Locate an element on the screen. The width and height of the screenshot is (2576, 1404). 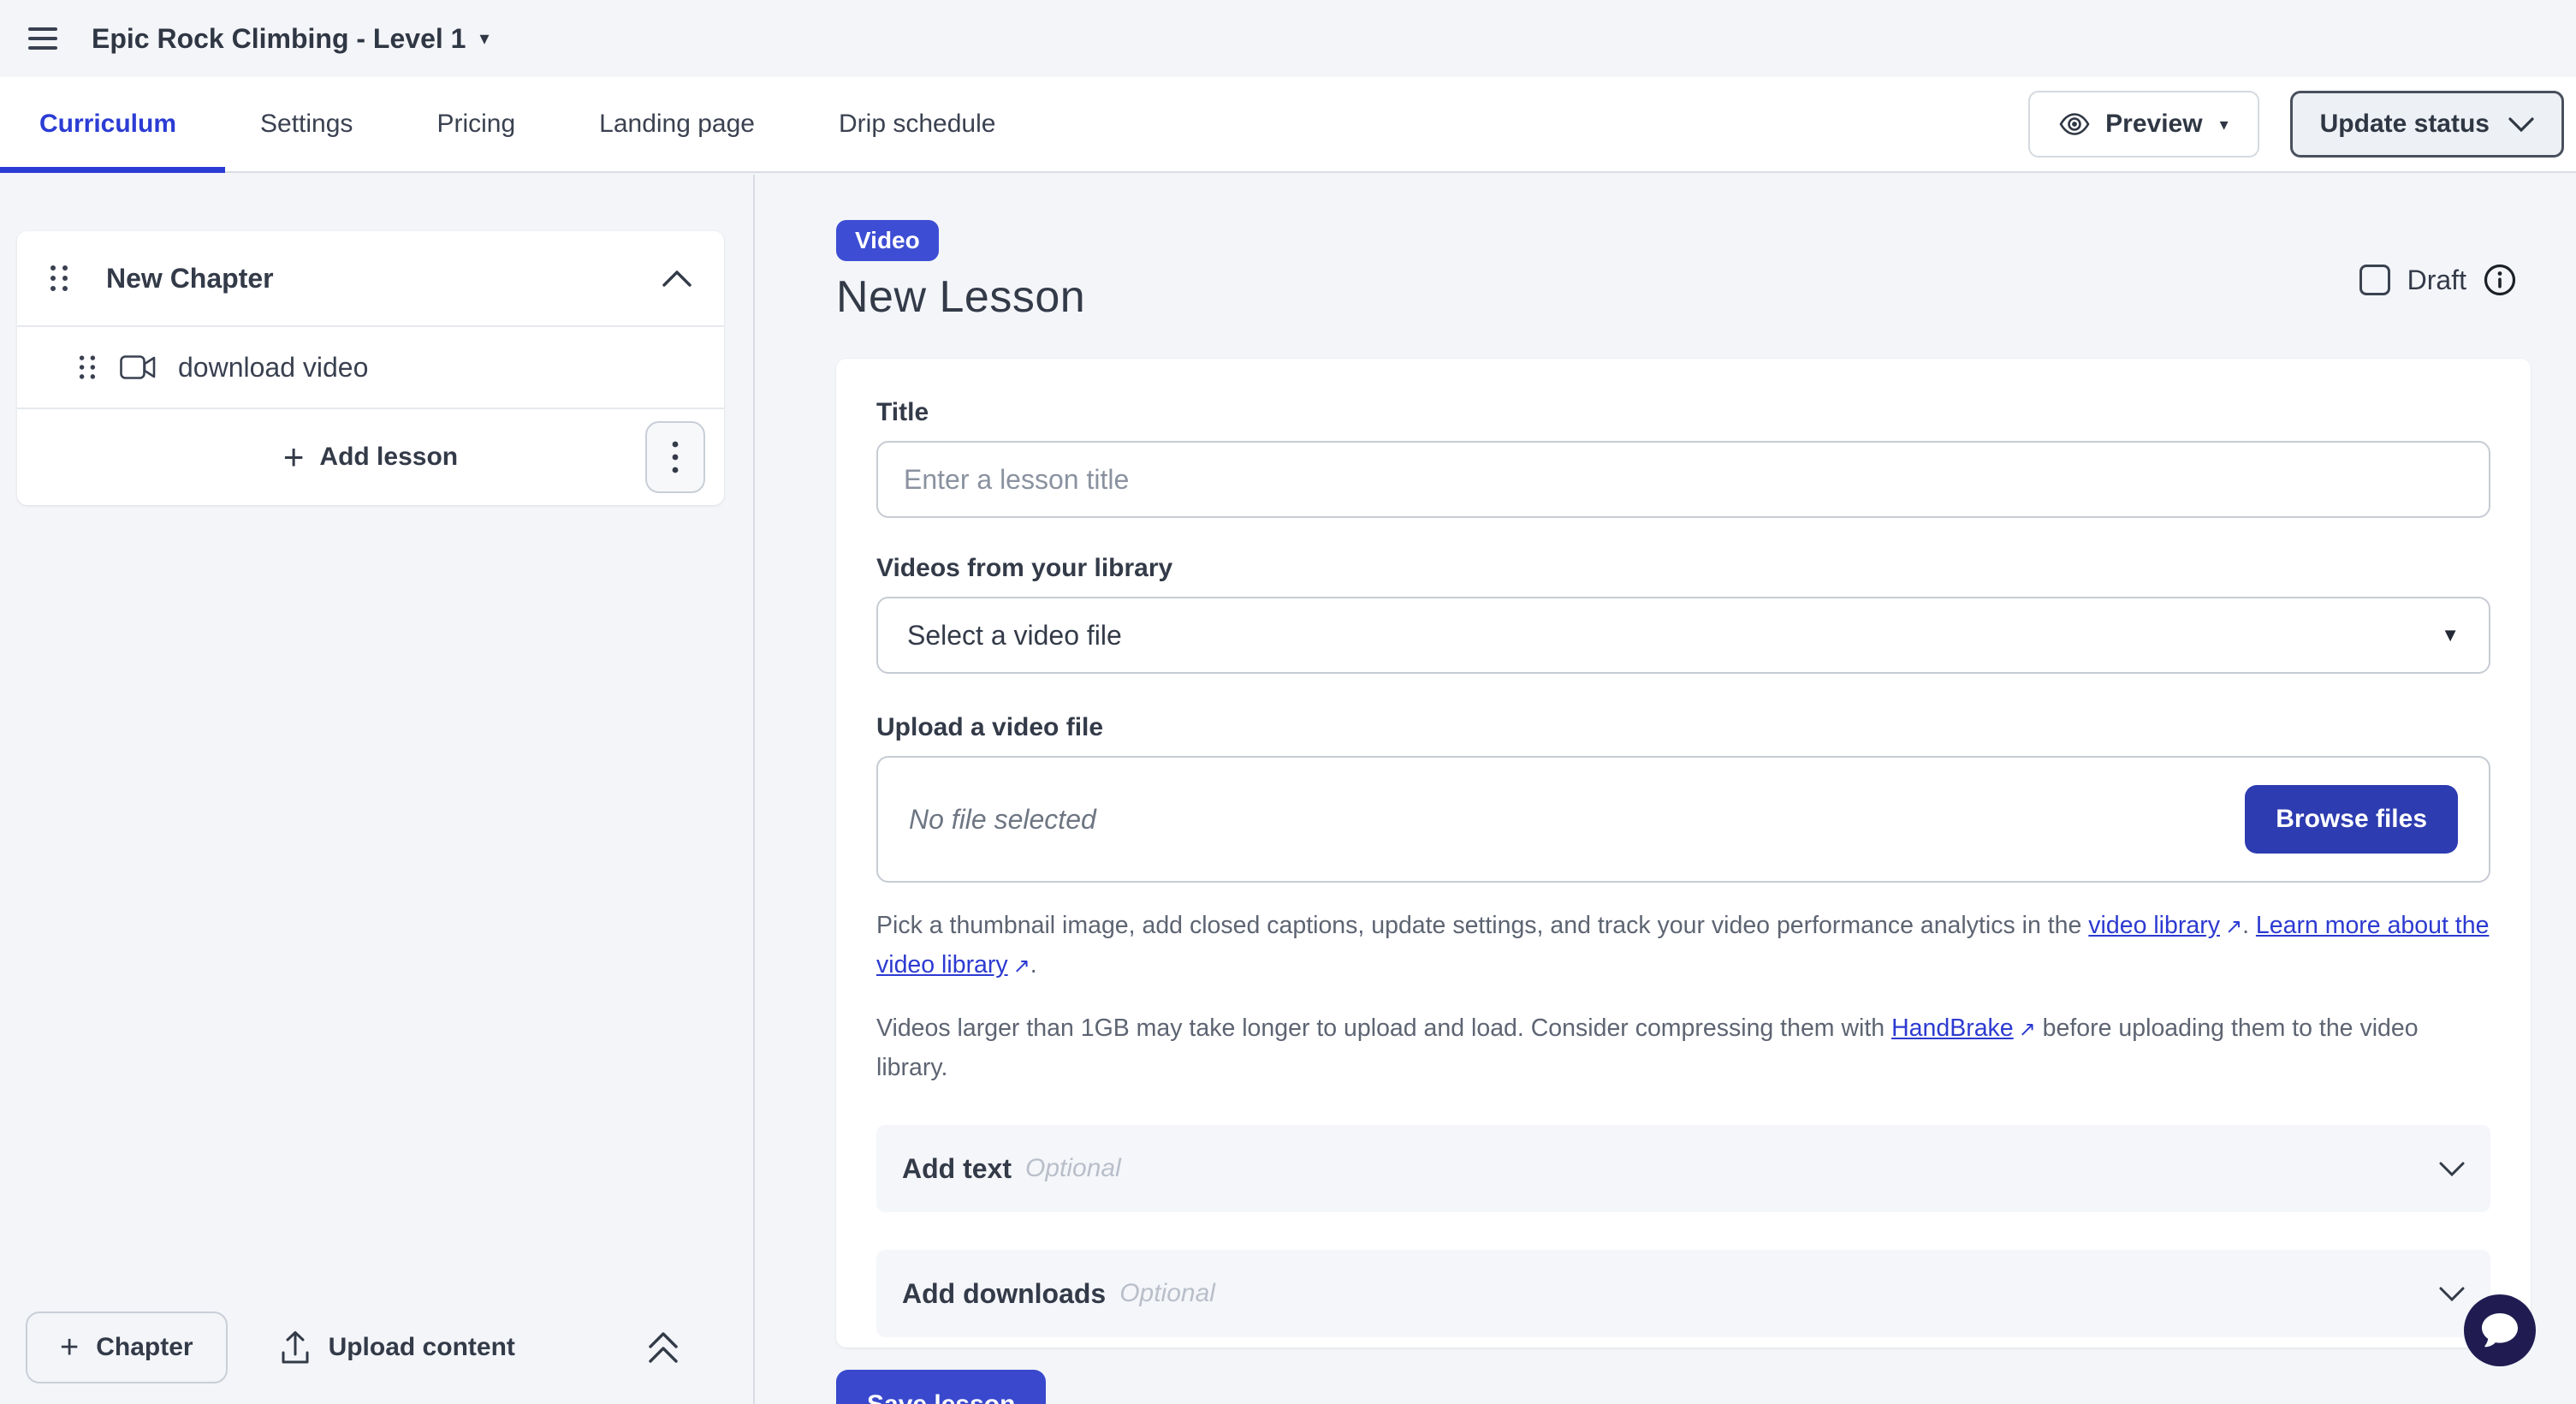
video-library-link: video library is located at coordinates (2154, 925).